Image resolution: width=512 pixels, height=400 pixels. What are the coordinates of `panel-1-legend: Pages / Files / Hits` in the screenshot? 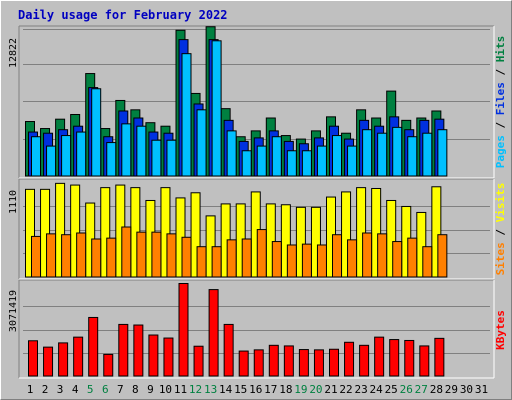 It's located at (500, 102).